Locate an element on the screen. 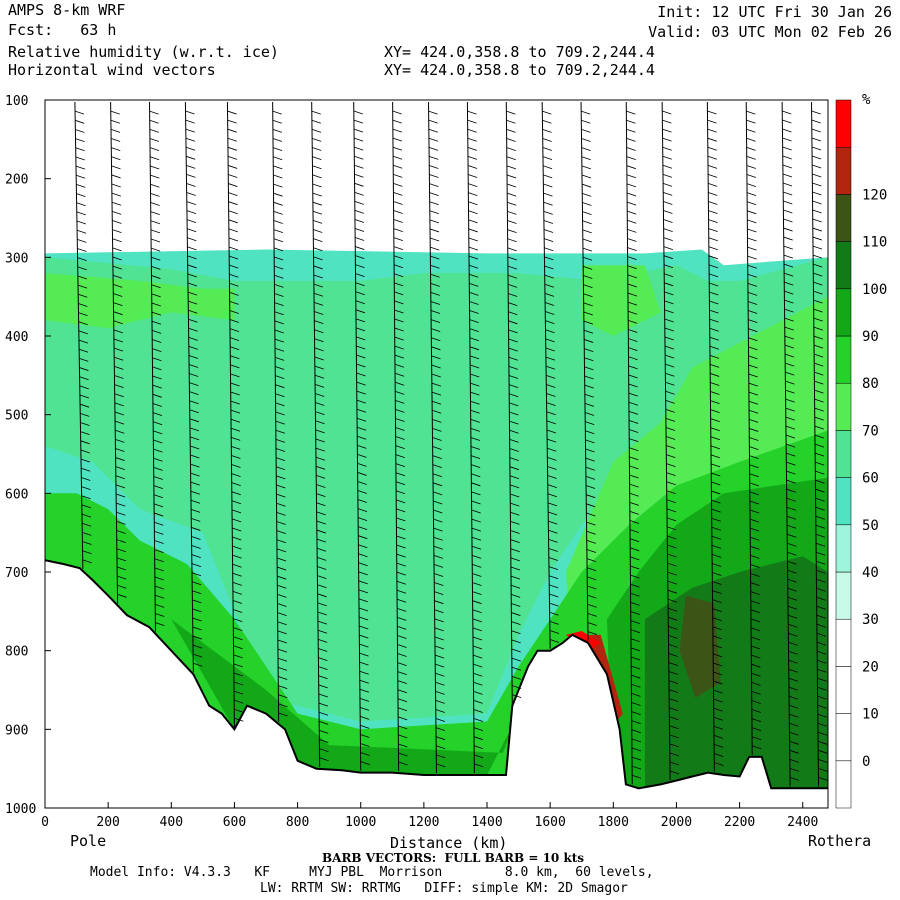 The height and width of the screenshot is (900, 900). x-tick-label: 800 is located at coordinates (297, 822).